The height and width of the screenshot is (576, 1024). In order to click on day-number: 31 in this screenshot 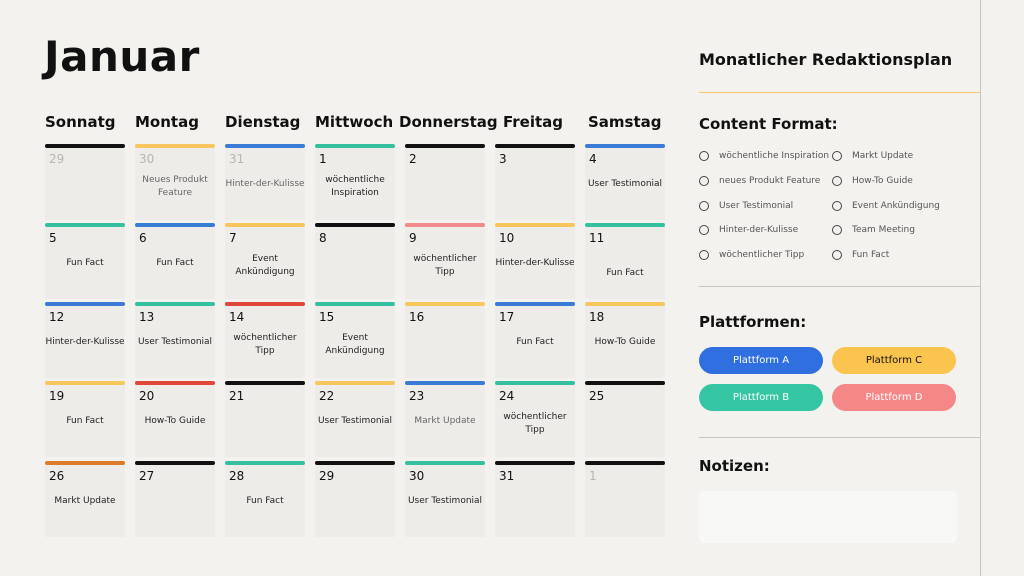, I will do `click(237, 159)`.